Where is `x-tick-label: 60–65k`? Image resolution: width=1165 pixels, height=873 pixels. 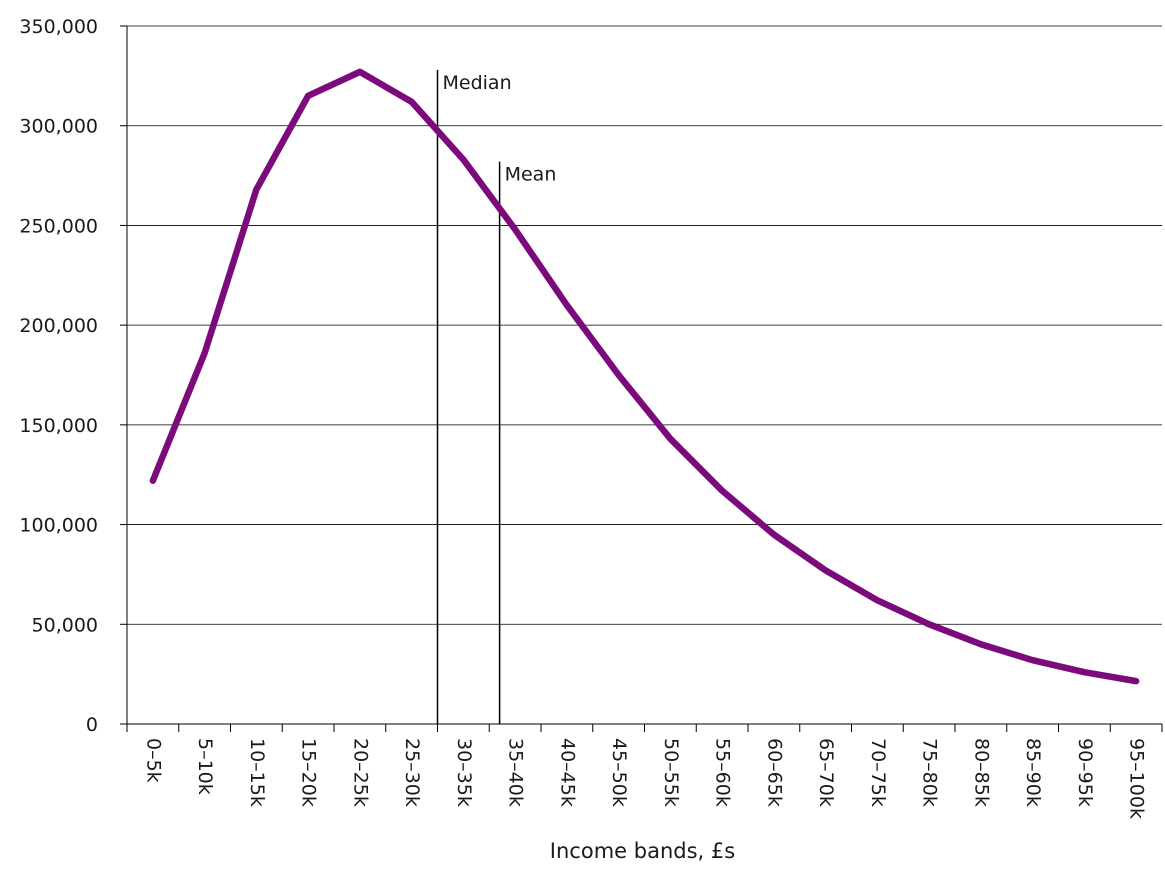
x-tick-label: 60–65k is located at coordinates (774, 772).